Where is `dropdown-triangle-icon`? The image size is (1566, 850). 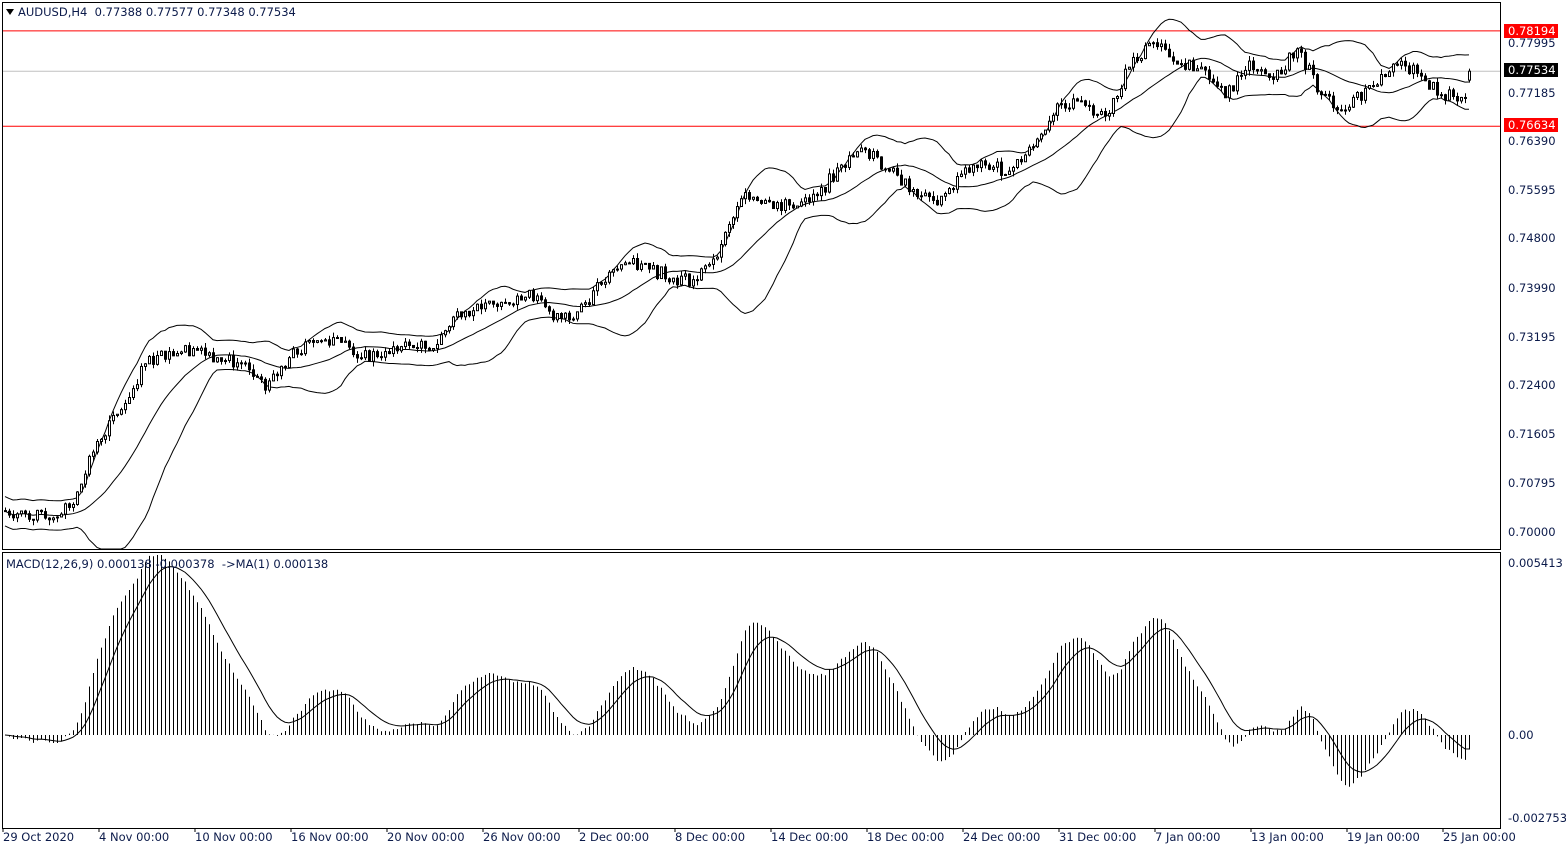 dropdown-triangle-icon is located at coordinates (10, 12).